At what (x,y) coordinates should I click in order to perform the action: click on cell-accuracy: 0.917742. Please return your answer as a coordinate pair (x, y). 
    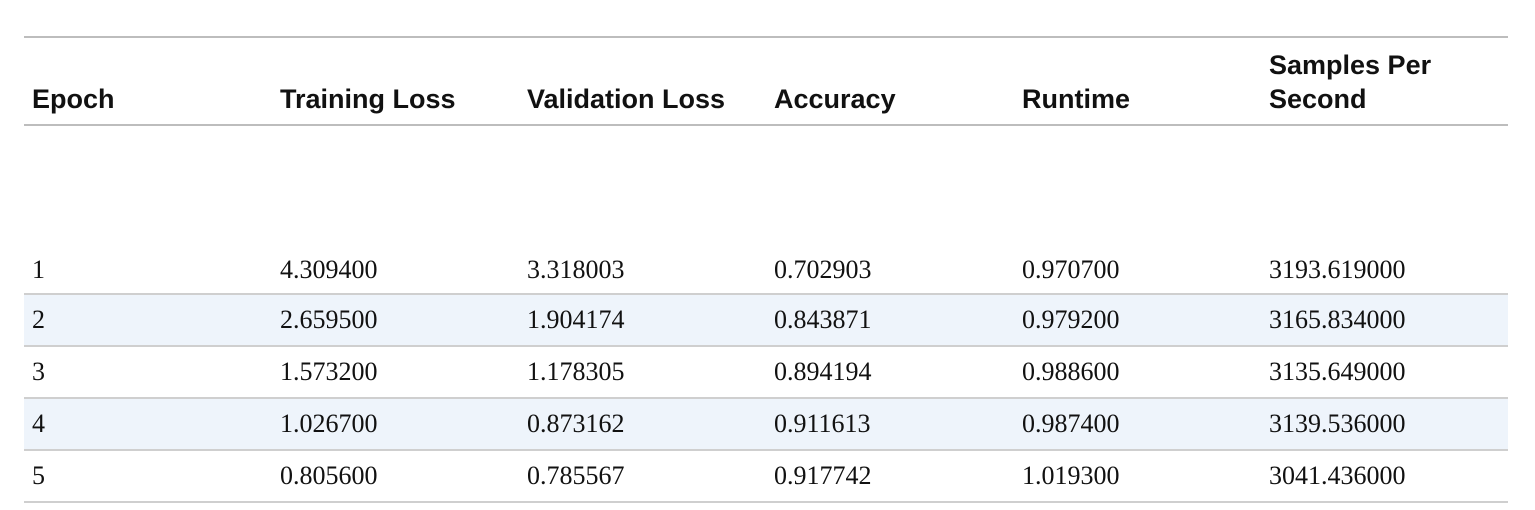
    Looking at the image, I should click on (890, 476).